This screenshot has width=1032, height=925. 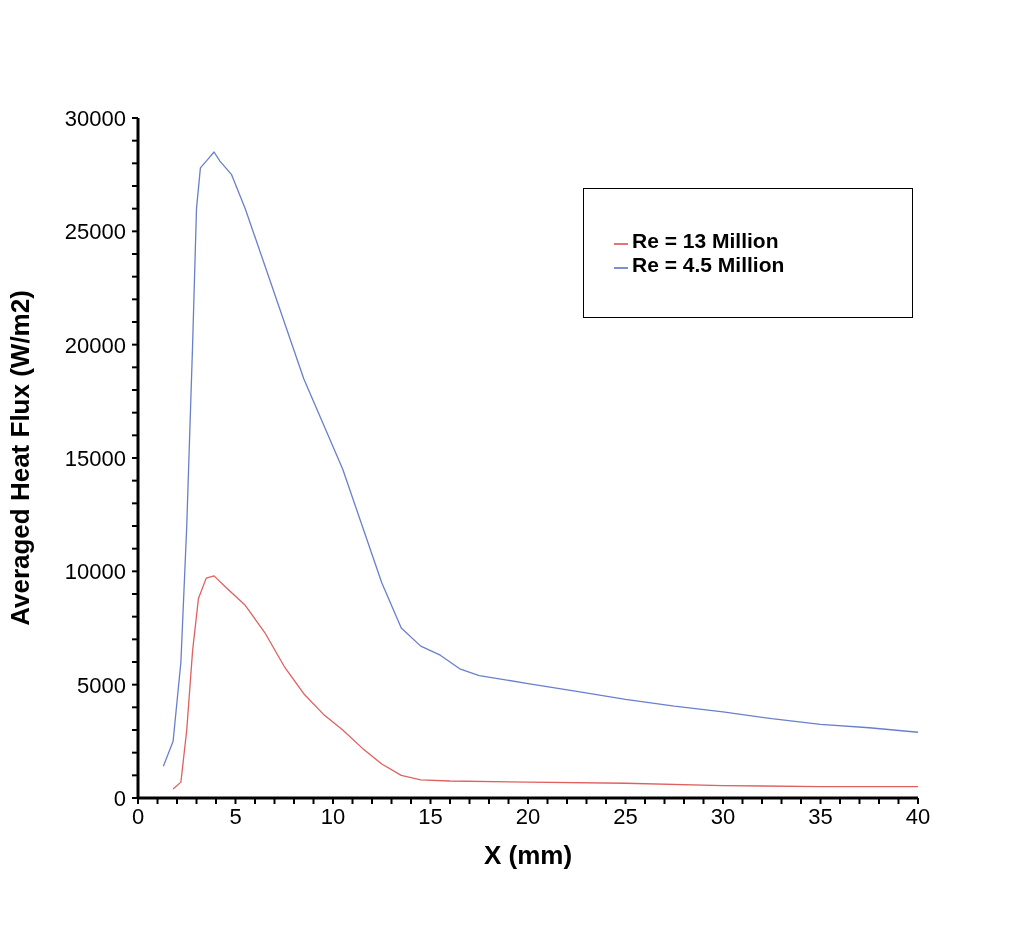 I want to click on y-tick-label: 25000, so click(x=95, y=232).